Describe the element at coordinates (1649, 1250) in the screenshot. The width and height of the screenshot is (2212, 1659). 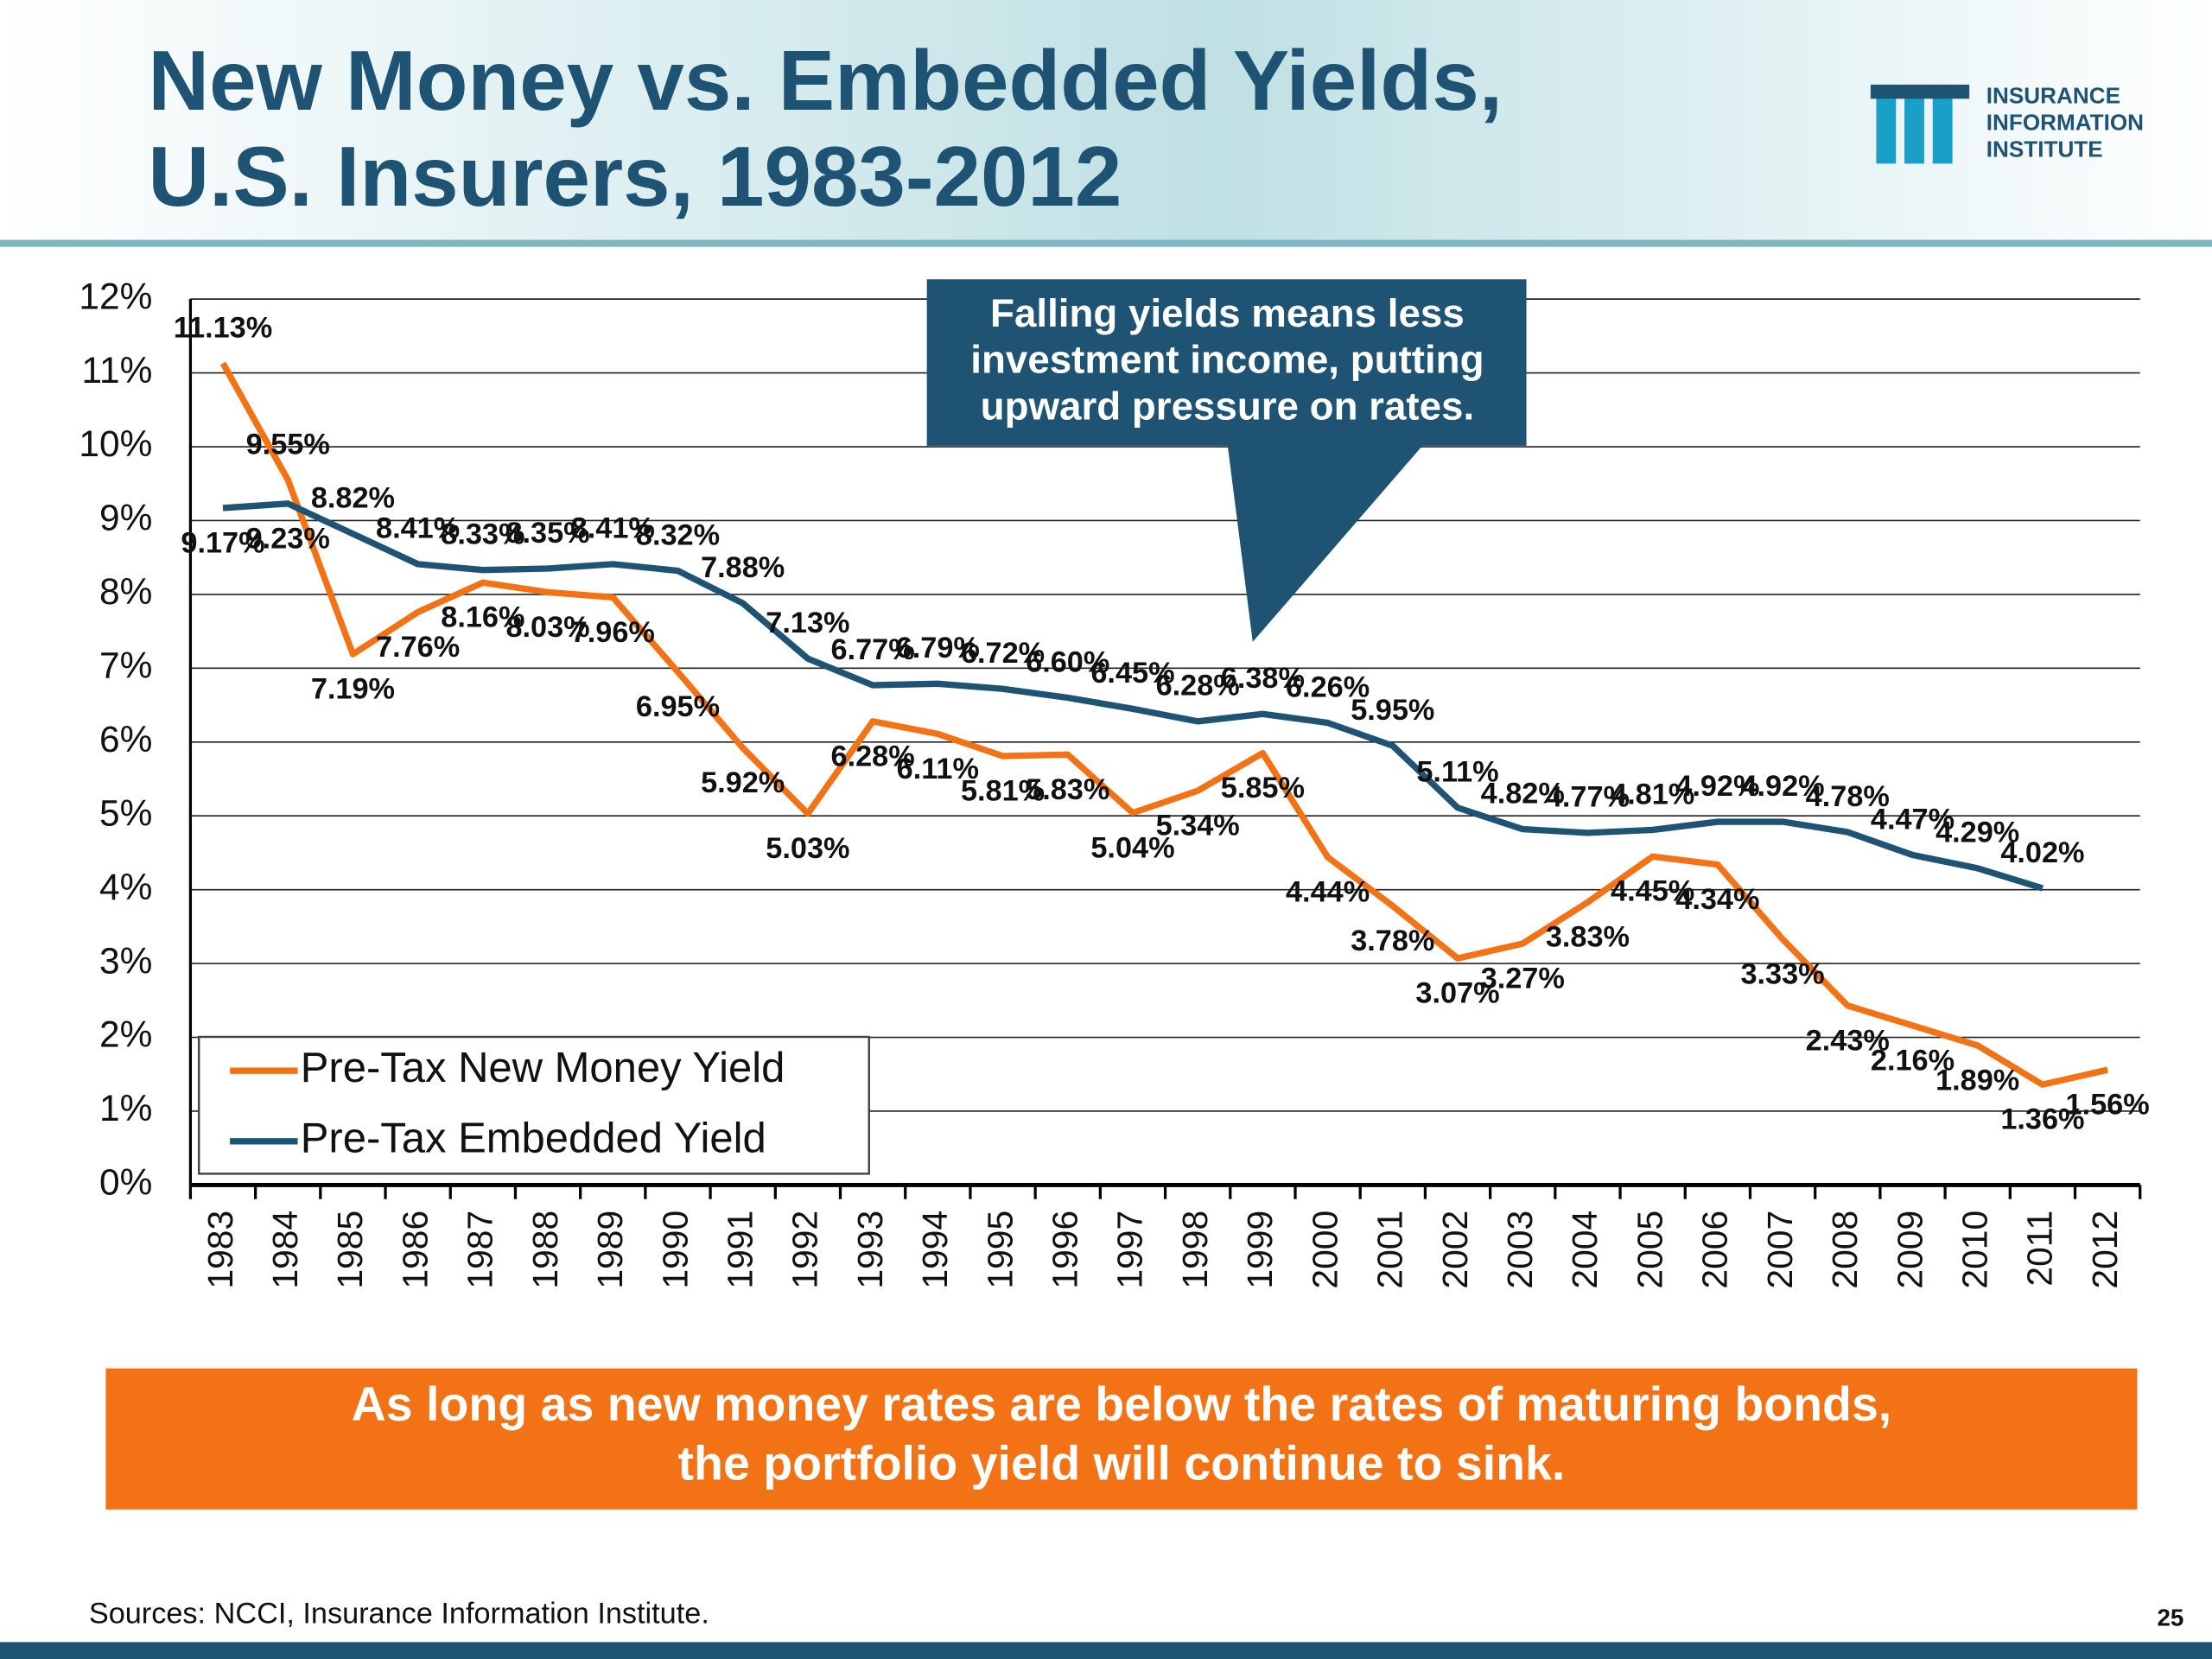
I see `x-tick-label: 2005` at that location.